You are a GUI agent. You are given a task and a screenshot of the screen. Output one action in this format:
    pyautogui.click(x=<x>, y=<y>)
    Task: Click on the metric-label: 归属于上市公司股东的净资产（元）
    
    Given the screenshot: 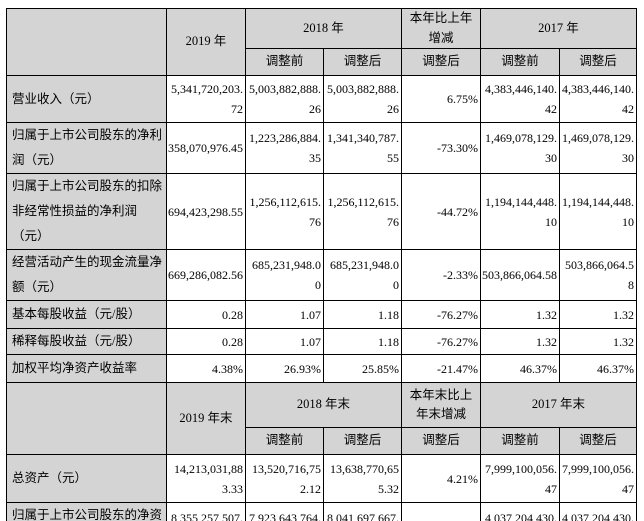 What is the action you would take?
    pyautogui.click(x=86, y=511)
    